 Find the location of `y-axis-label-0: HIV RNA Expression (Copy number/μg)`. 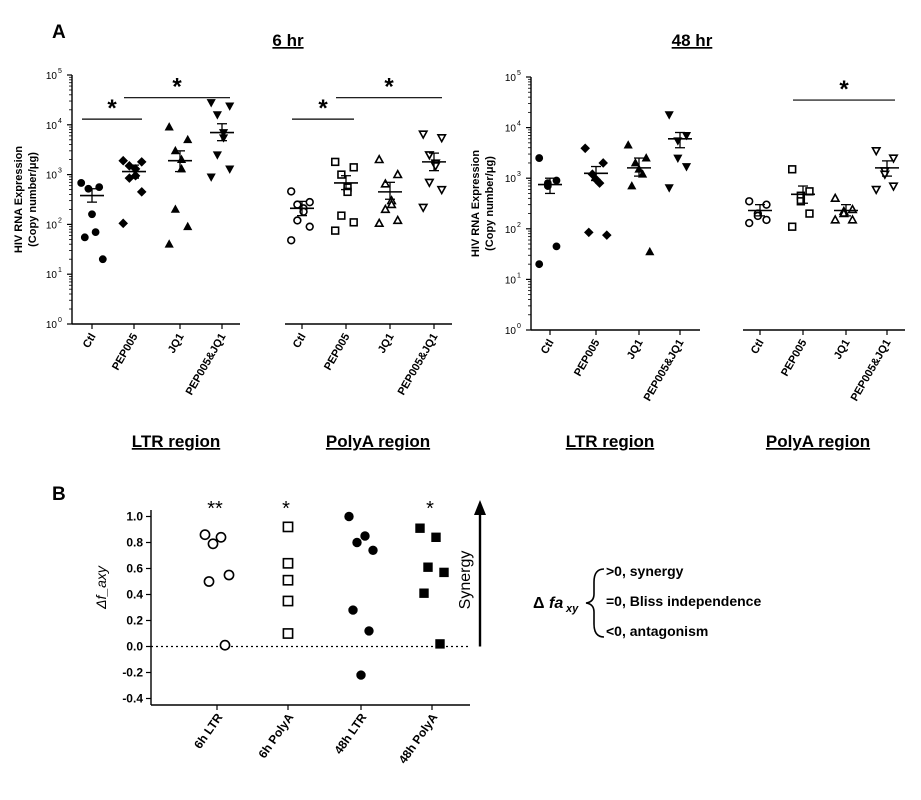

y-axis-label-0: HIV RNA Expression (Copy number/μg) is located at coordinates (26, 199).